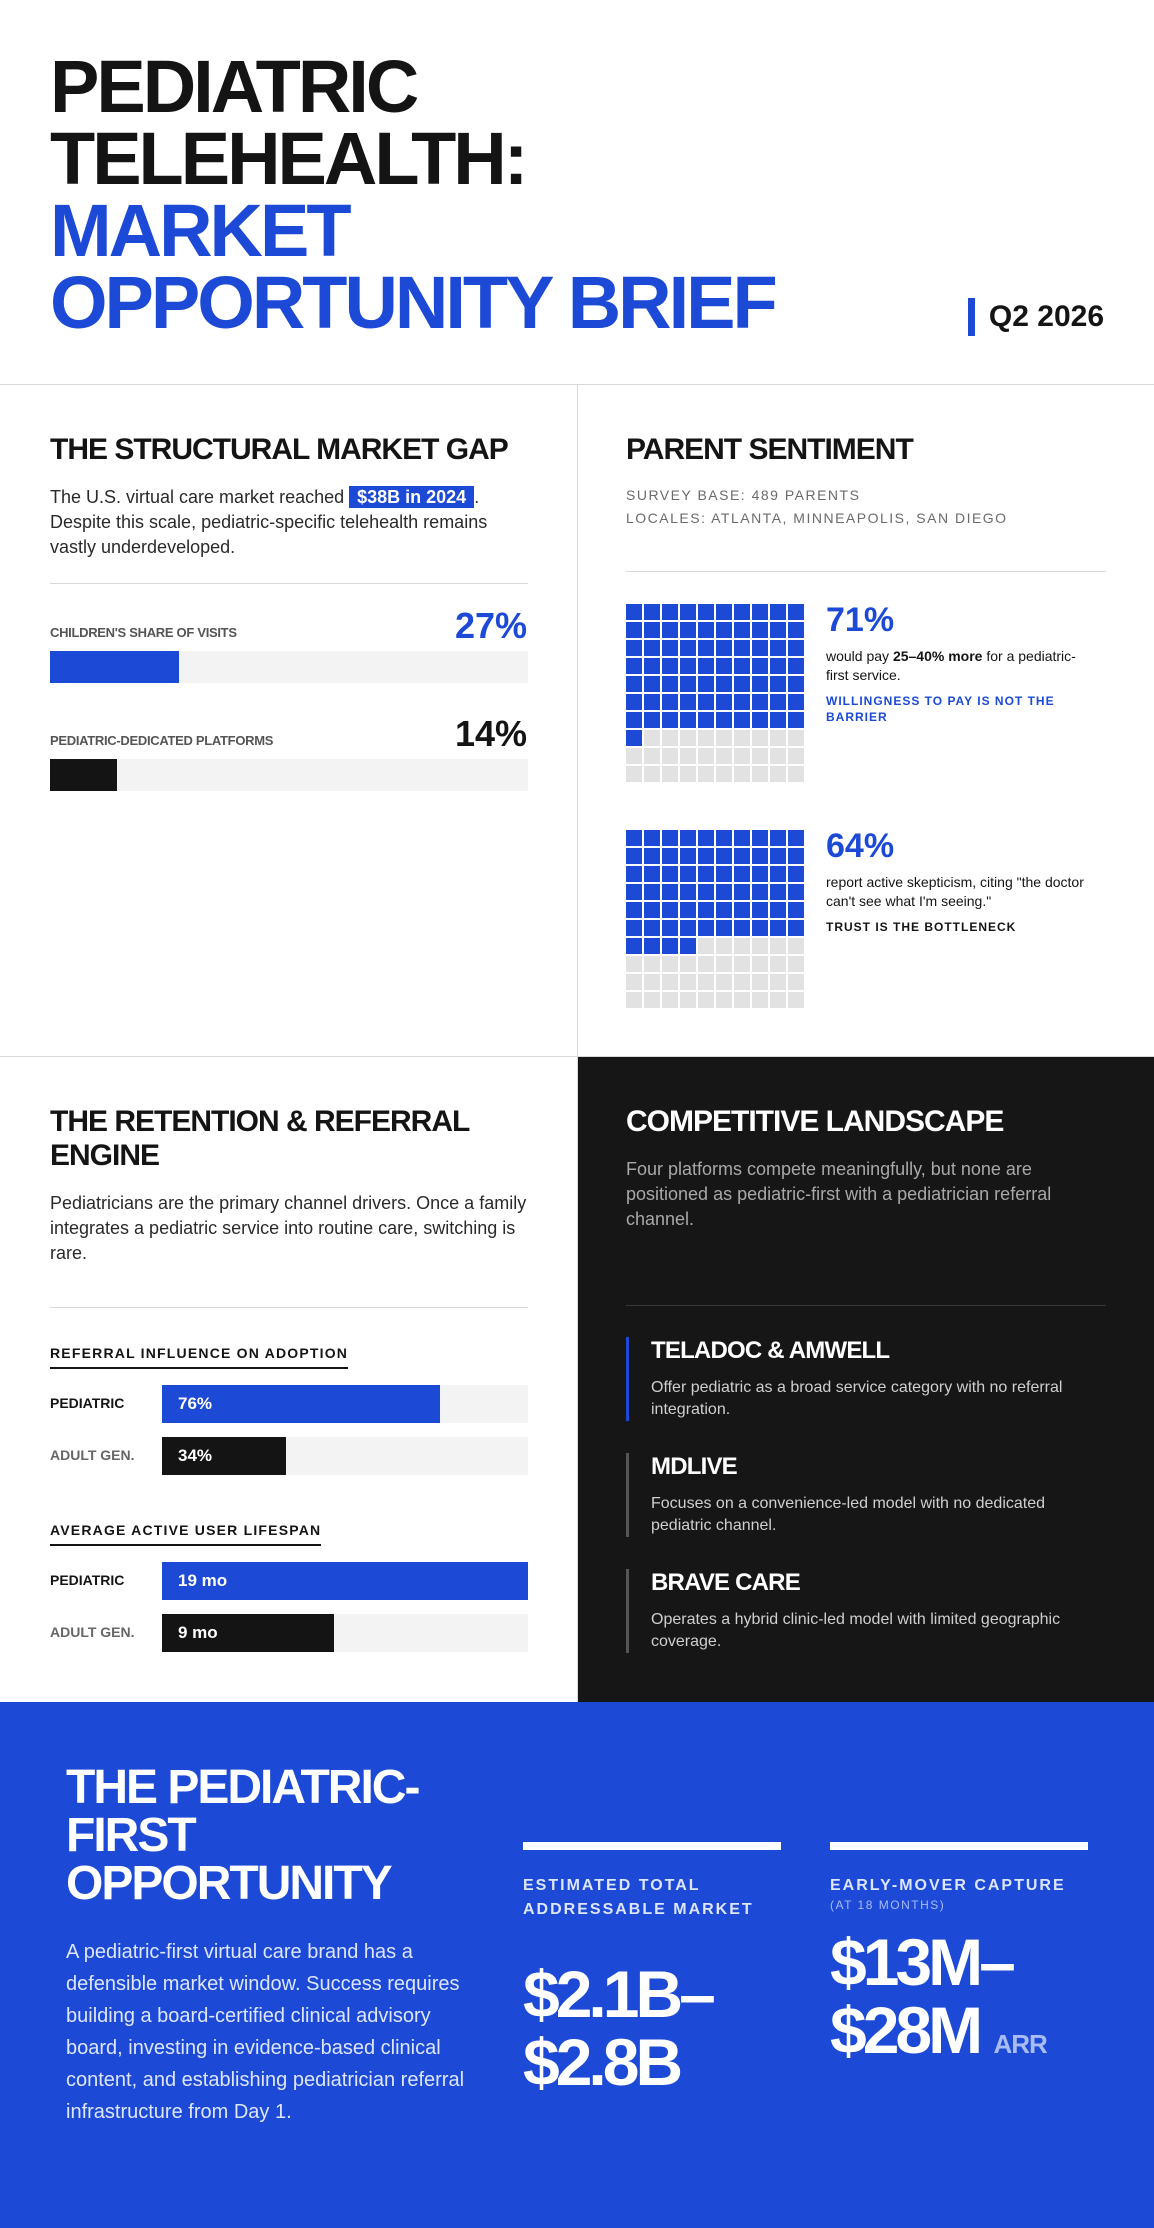 The height and width of the screenshot is (2228, 1154). What do you see at coordinates (83, 775) in the screenshot?
I see `metric-fill-dedicated-platforms` at bounding box center [83, 775].